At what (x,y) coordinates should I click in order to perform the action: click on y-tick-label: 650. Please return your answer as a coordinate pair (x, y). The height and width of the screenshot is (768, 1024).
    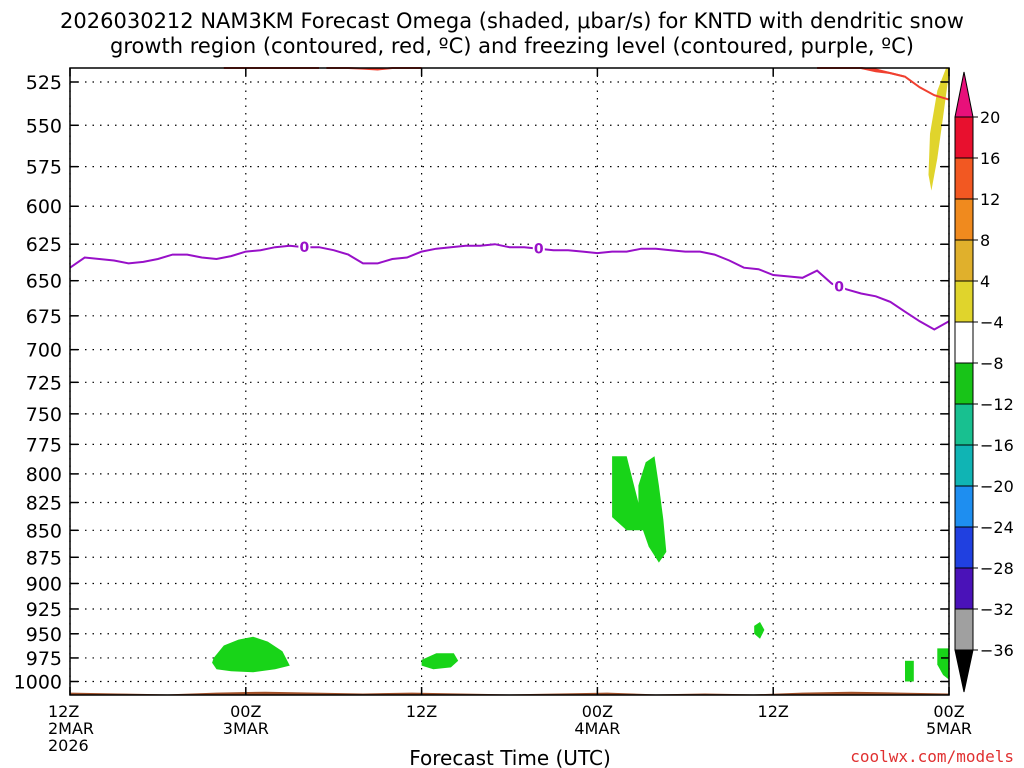
    Looking at the image, I should click on (44, 282).